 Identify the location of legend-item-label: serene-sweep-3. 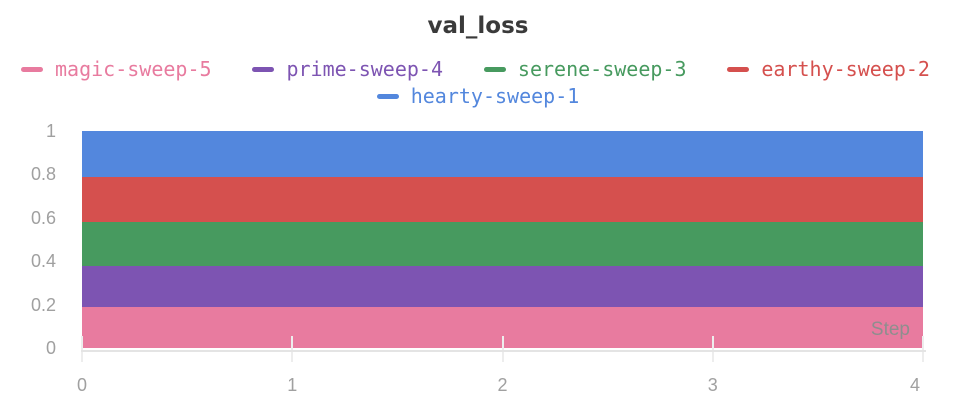
(602, 69).